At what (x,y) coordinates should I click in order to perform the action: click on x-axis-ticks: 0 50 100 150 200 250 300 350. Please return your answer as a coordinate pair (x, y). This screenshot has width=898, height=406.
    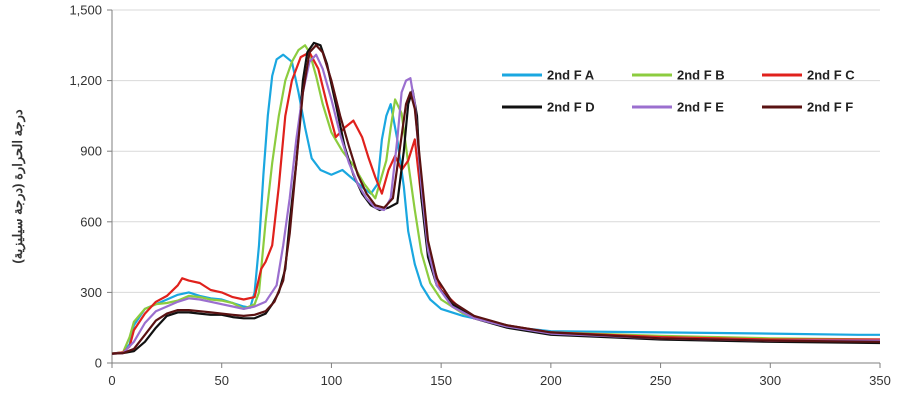
    Looking at the image, I should click on (499, 375).